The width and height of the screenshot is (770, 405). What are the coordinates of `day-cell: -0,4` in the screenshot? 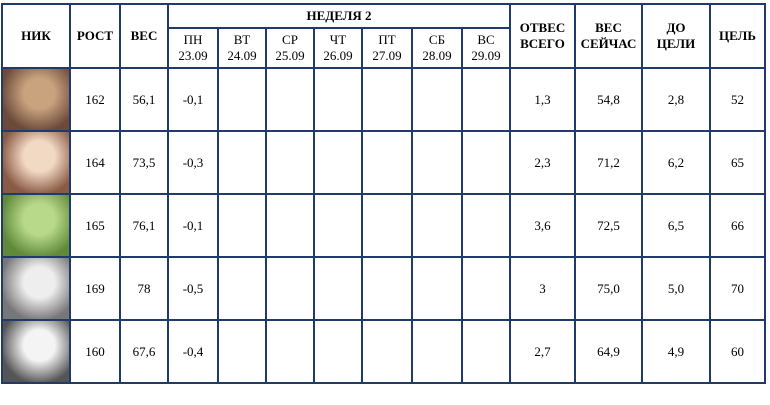 It's located at (193, 351).